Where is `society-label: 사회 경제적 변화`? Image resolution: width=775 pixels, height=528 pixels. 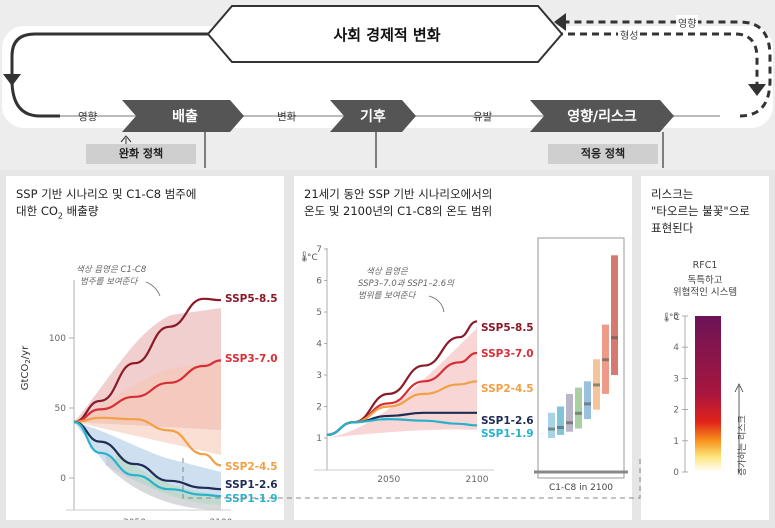 society-label: 사회 경제적 변화 is located at coordinates (387, 35).